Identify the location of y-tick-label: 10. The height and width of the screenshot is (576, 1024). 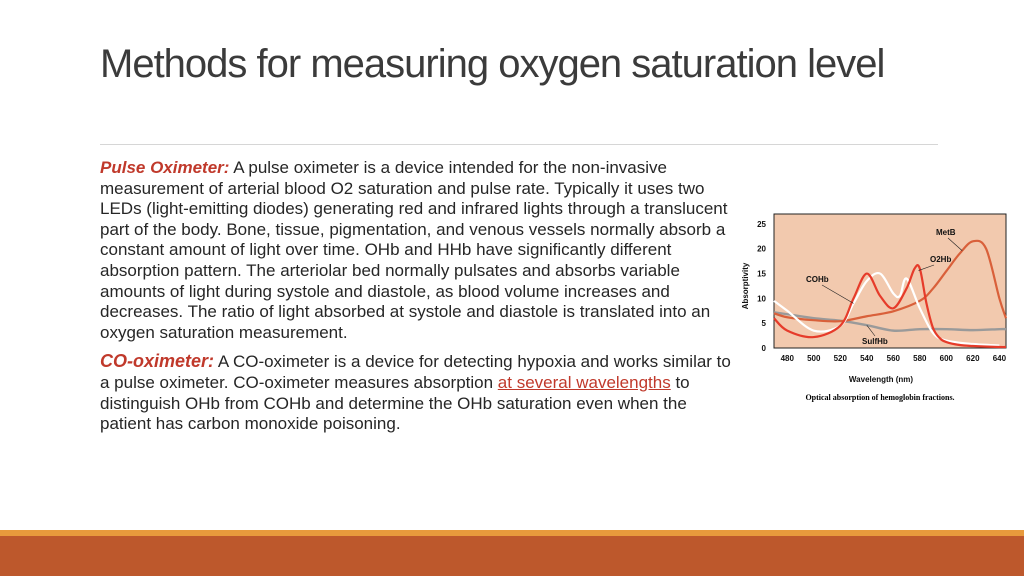
(761, 298).